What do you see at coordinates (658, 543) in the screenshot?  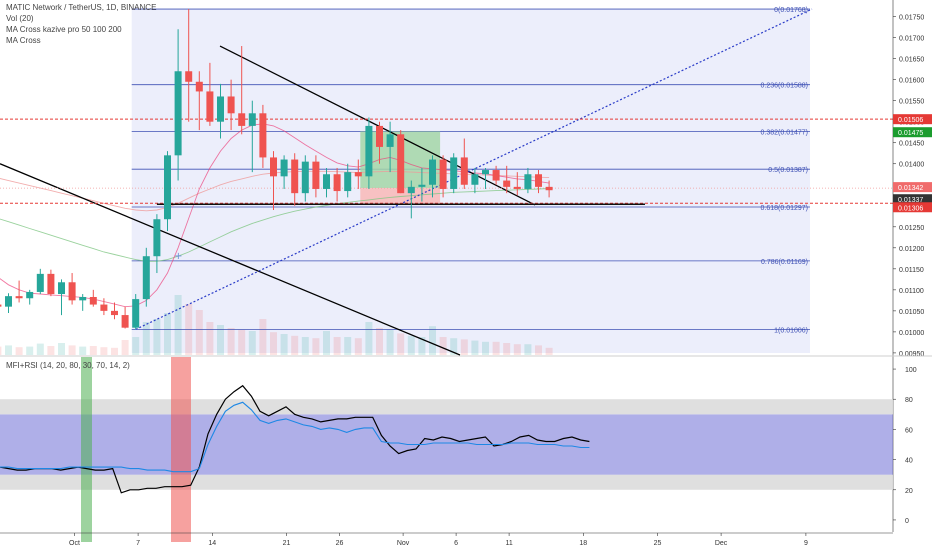 I see `time-tick-label: 25` at bounding box center [658, 543].